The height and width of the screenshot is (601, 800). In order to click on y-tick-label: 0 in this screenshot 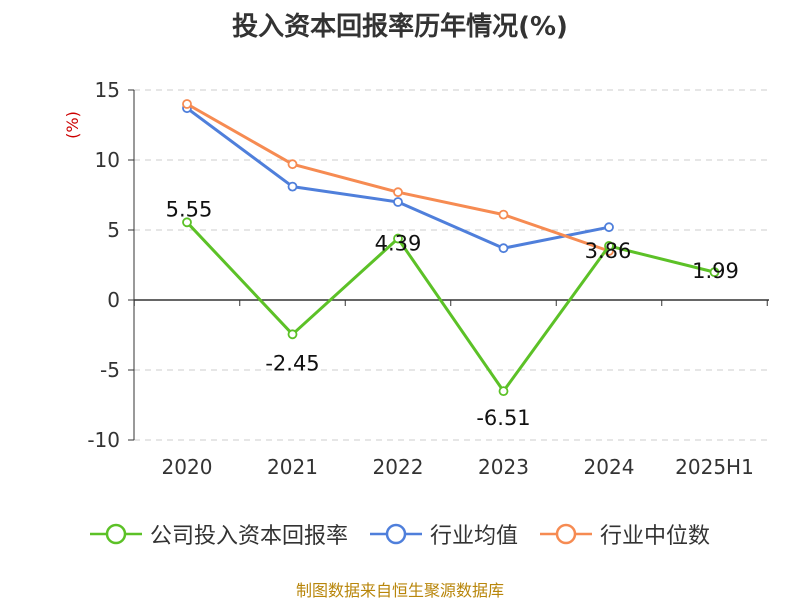, I will do `click(113, 300)`.